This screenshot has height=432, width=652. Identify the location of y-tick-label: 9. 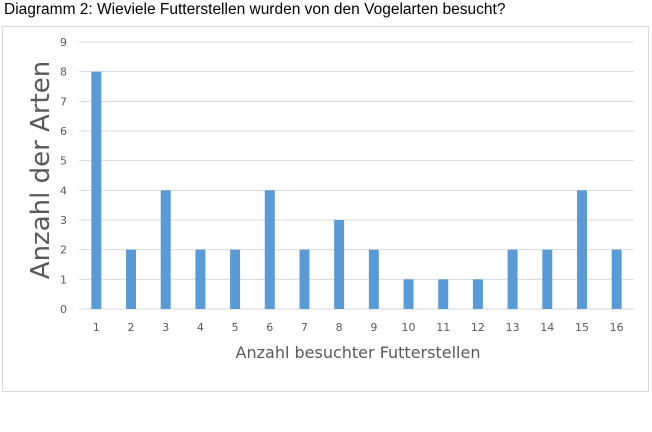
(63, 42).